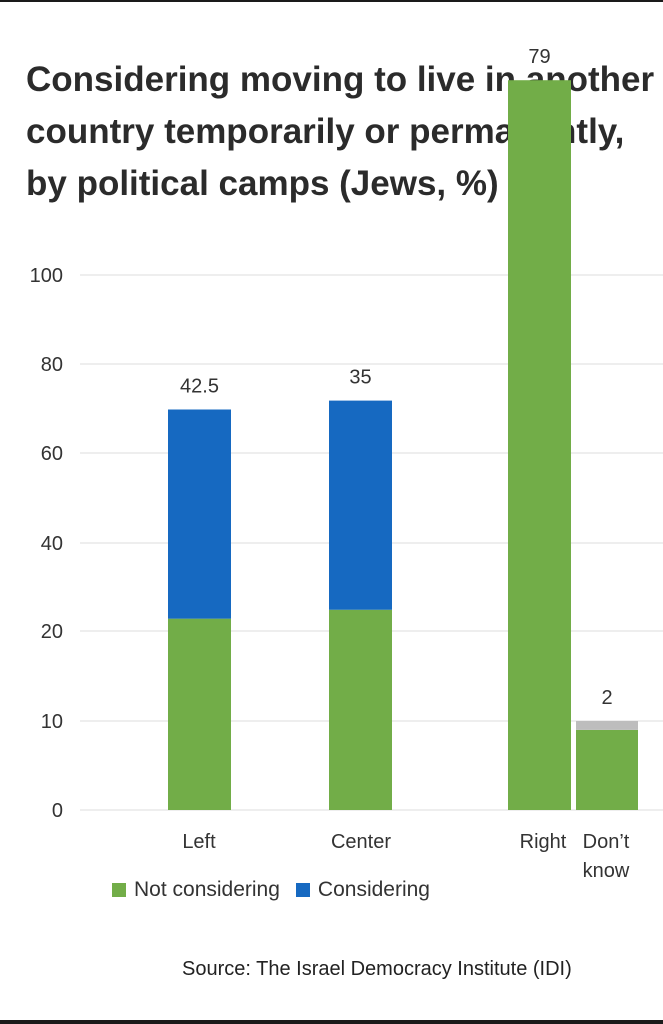  What do you see at coordinates (52, 632) in the screenshot?
I see `y-tick-label: 20` at bounding box center [52, 632].